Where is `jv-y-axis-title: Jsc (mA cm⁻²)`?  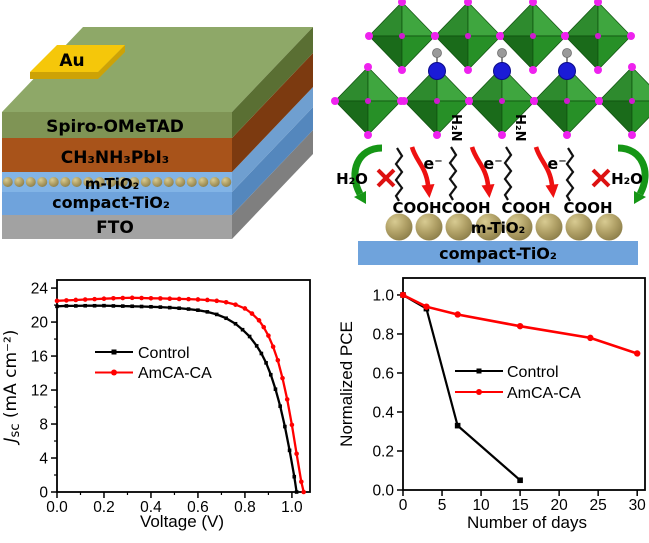
jv-y-axis-title: Jsc (mA cm⁻²) is located at coordinates (12, 388).